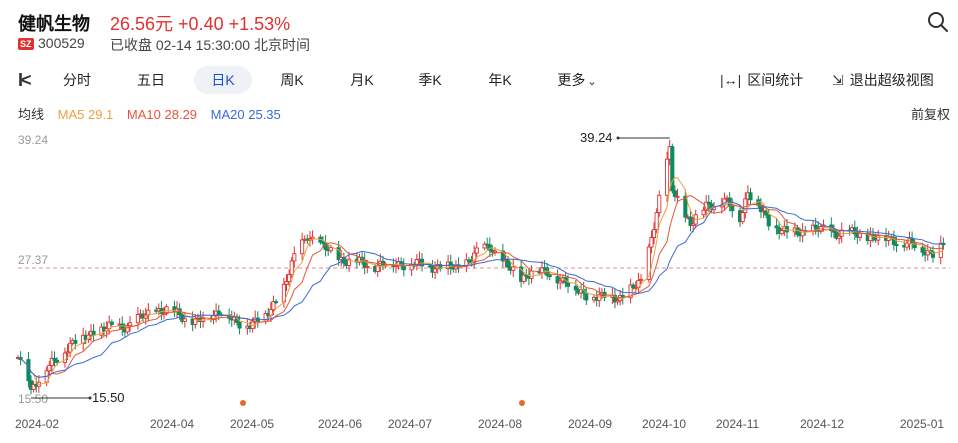  What do you see at coordinates (891, 80) in the screenshot?
I see `exit-super-view-label: 退出超级视图` at bounding box center [891, 80].